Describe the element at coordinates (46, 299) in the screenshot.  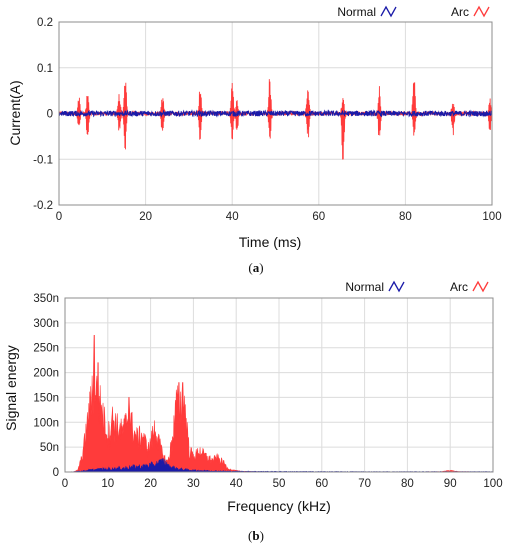
I see `y-tick-label: 350n` at that location.